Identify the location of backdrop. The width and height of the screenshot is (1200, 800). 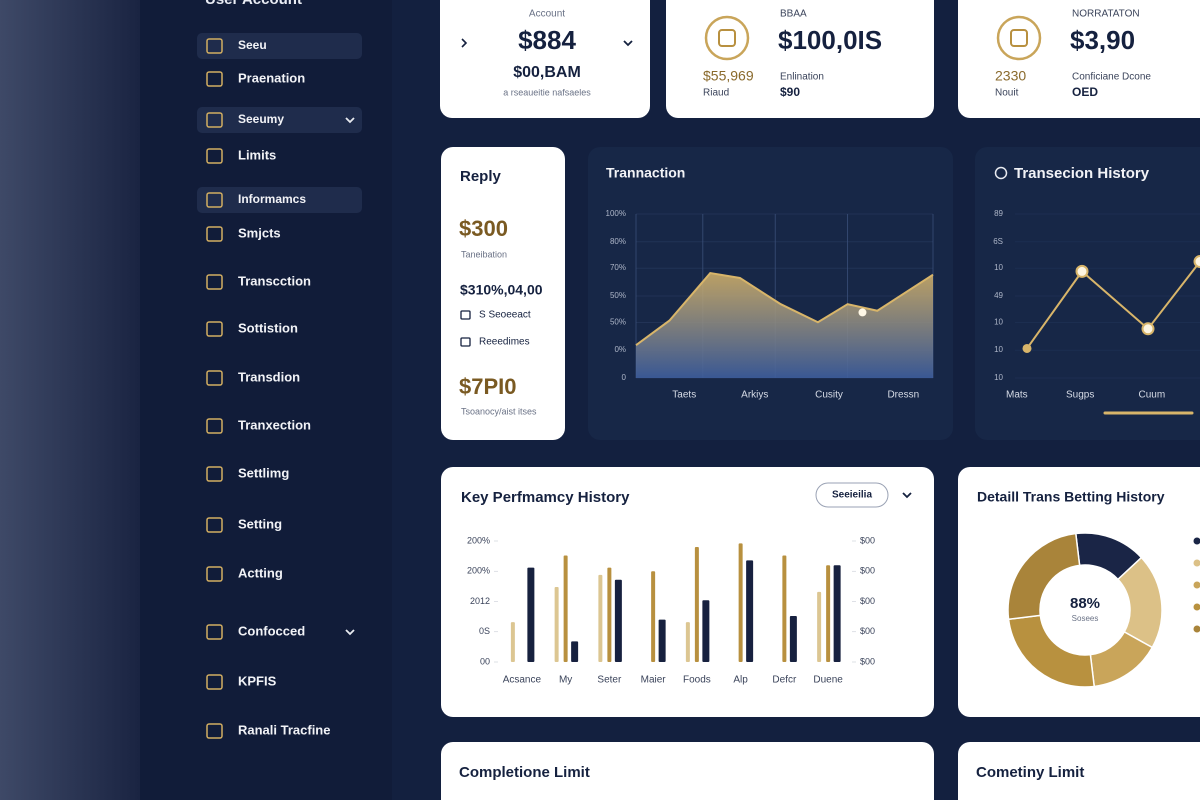
(70, 400).